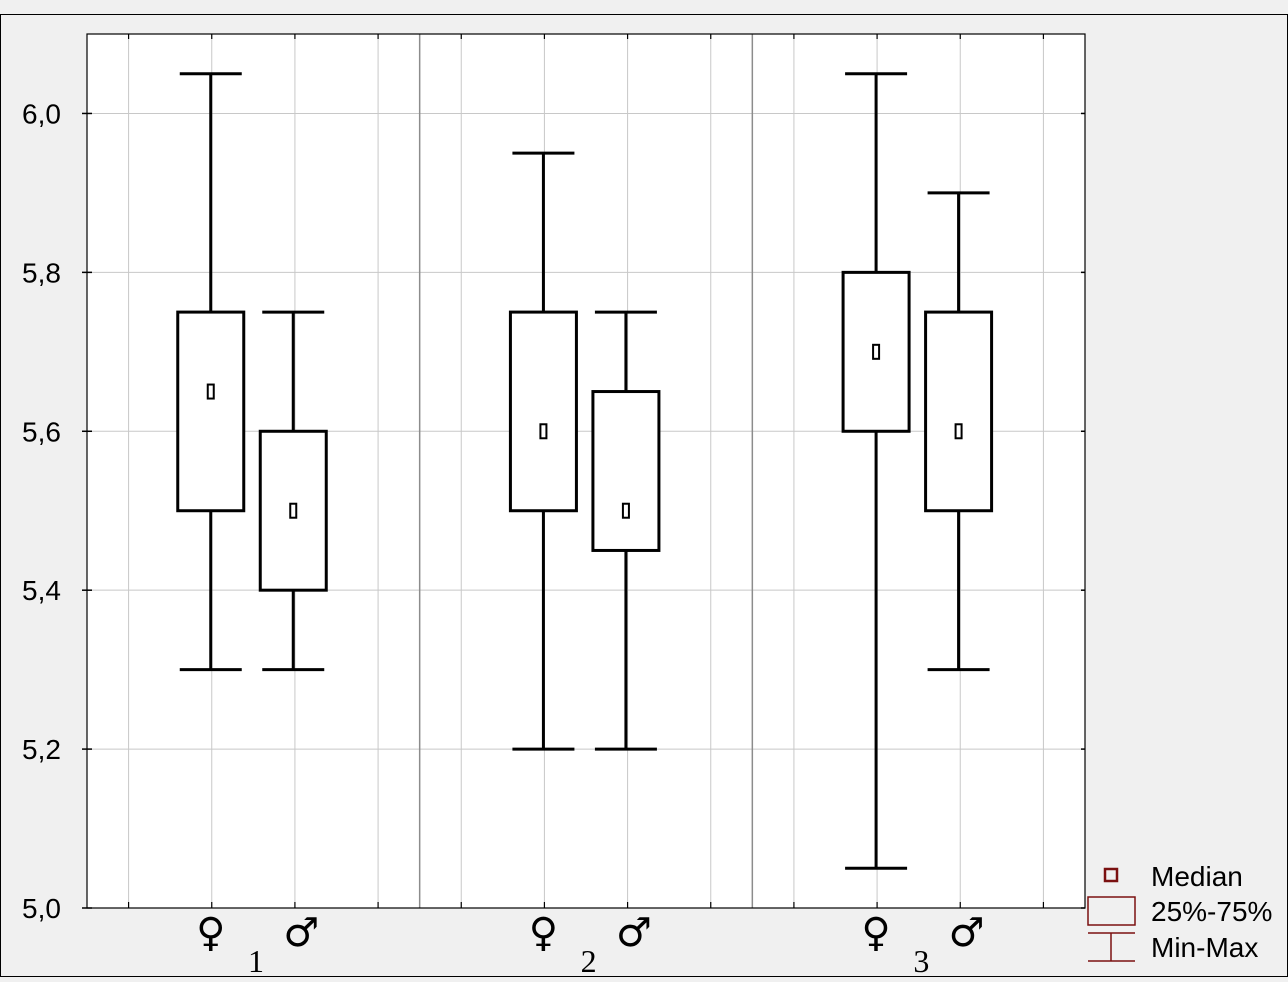 This screenshot has height=982, width=1288. What do you see at coordinates (41, 272) in the screenshot?
I see `y-tick-label: 5,8` at bounding box center [41, 272].